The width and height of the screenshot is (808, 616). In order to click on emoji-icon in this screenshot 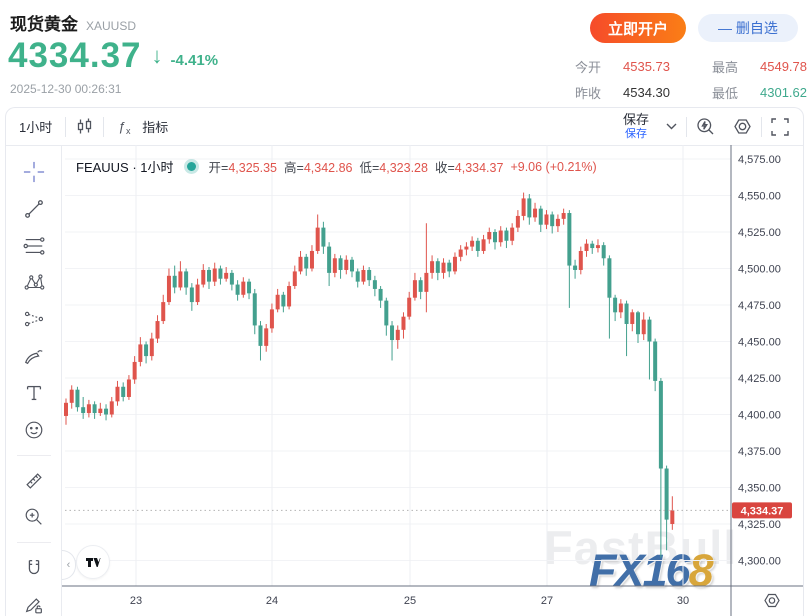, I will do `click(33, 430)`.